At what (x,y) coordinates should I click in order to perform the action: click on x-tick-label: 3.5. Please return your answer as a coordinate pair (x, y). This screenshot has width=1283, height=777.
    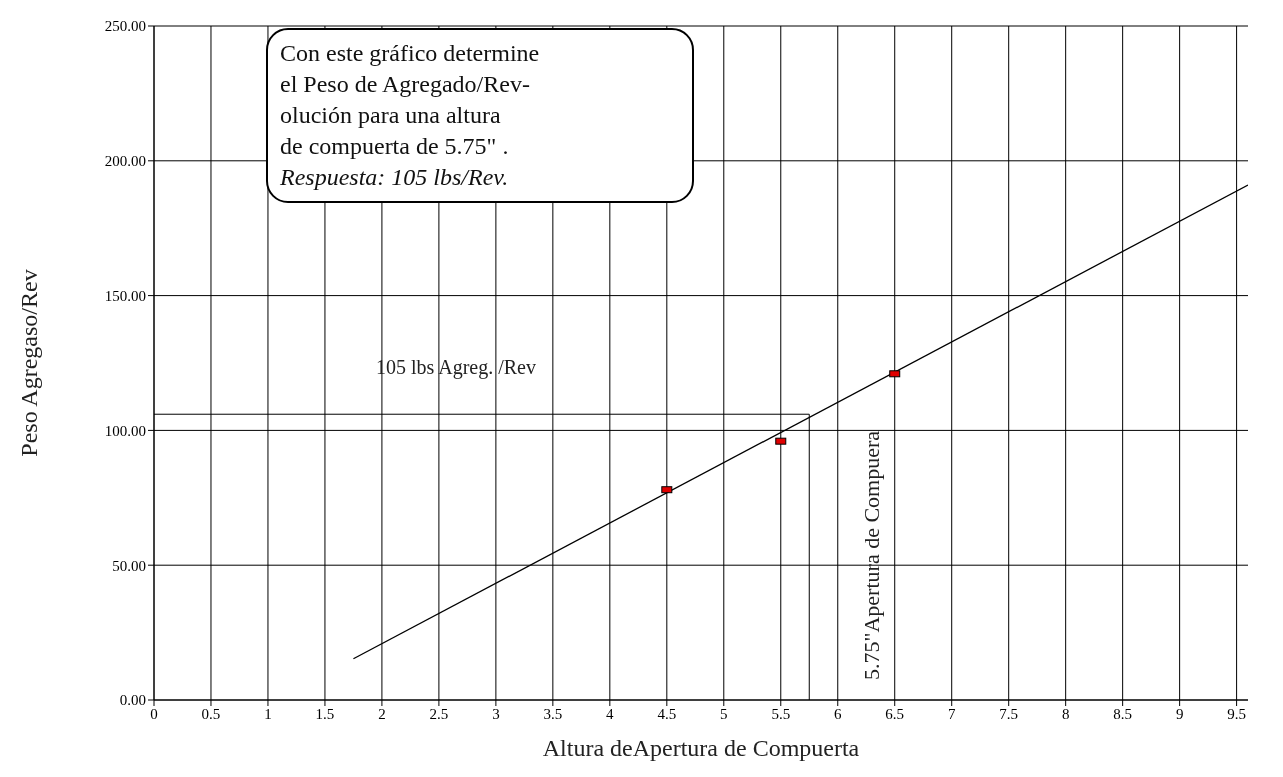
    Looking at the image, I should click on (553, 713).